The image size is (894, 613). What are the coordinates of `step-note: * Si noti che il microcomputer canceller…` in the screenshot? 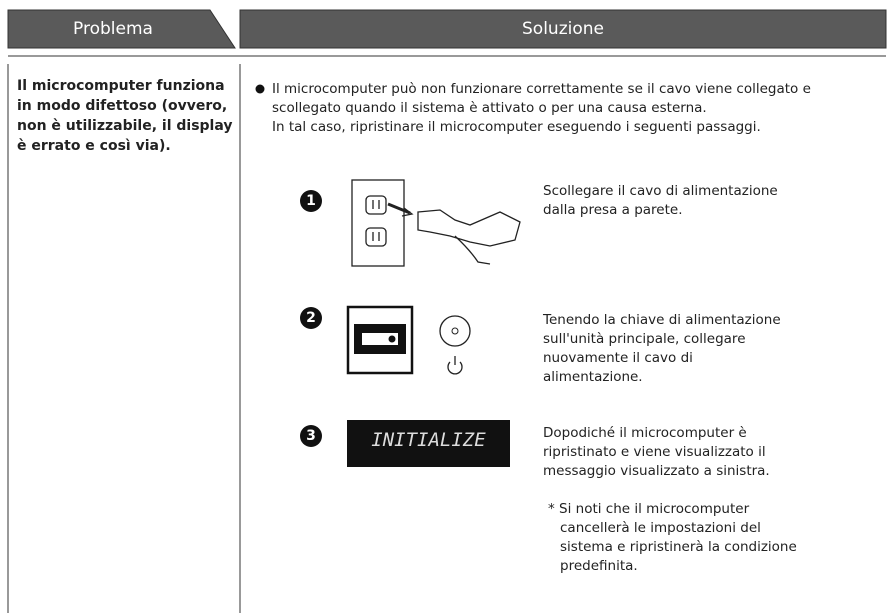 It's located at (672, 537).